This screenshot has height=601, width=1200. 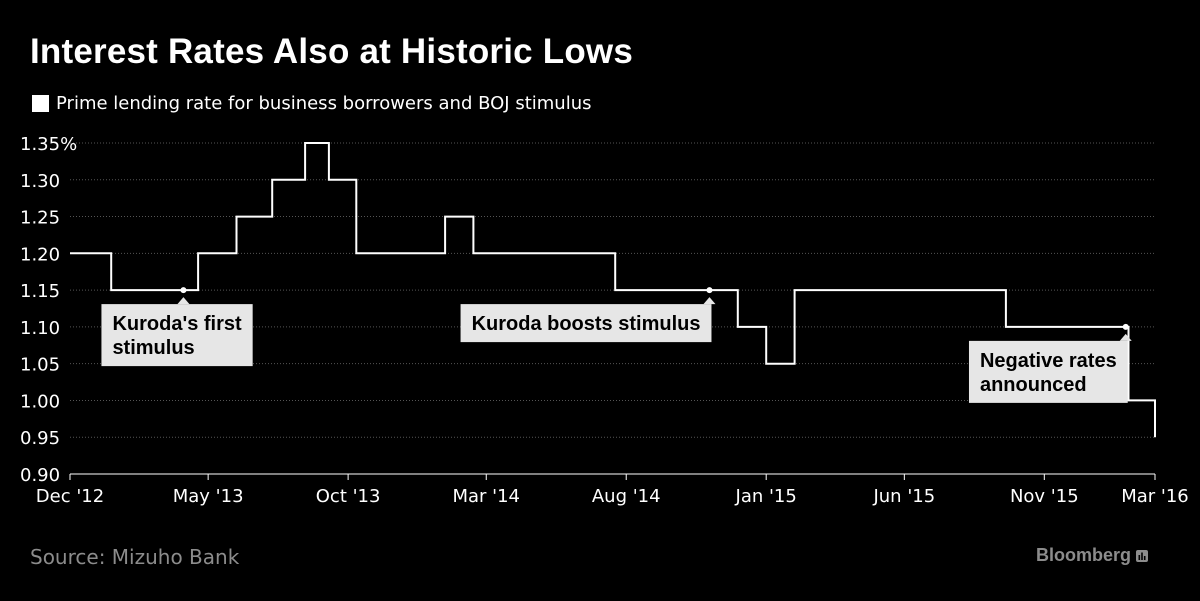 I want to click on x-tick-label: Mar '16, so click(x=1155, y=496).